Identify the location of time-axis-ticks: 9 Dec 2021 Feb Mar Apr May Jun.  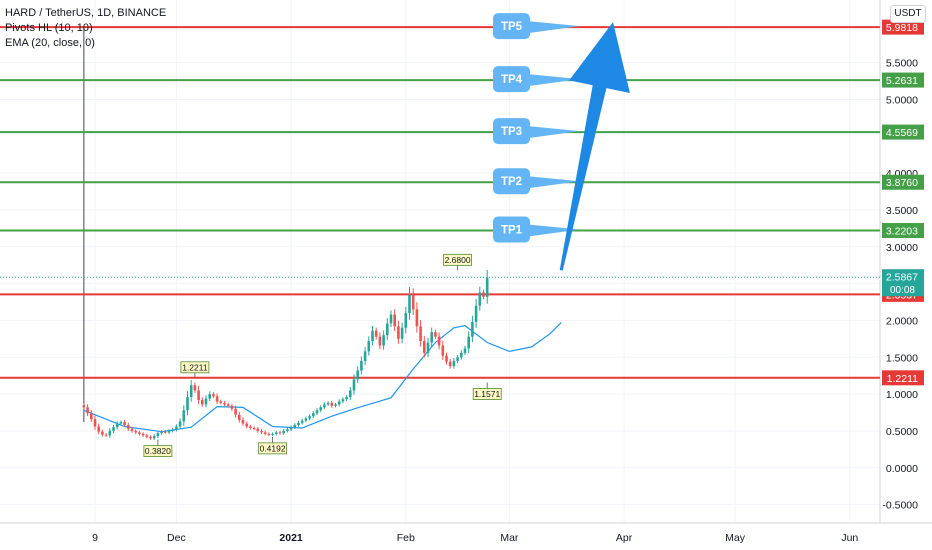
(475, 538).